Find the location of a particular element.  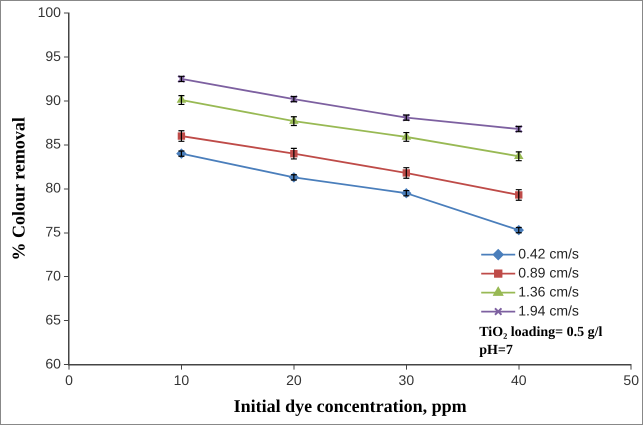

x-tick-label: 50 is located at coordinates (631, 380).